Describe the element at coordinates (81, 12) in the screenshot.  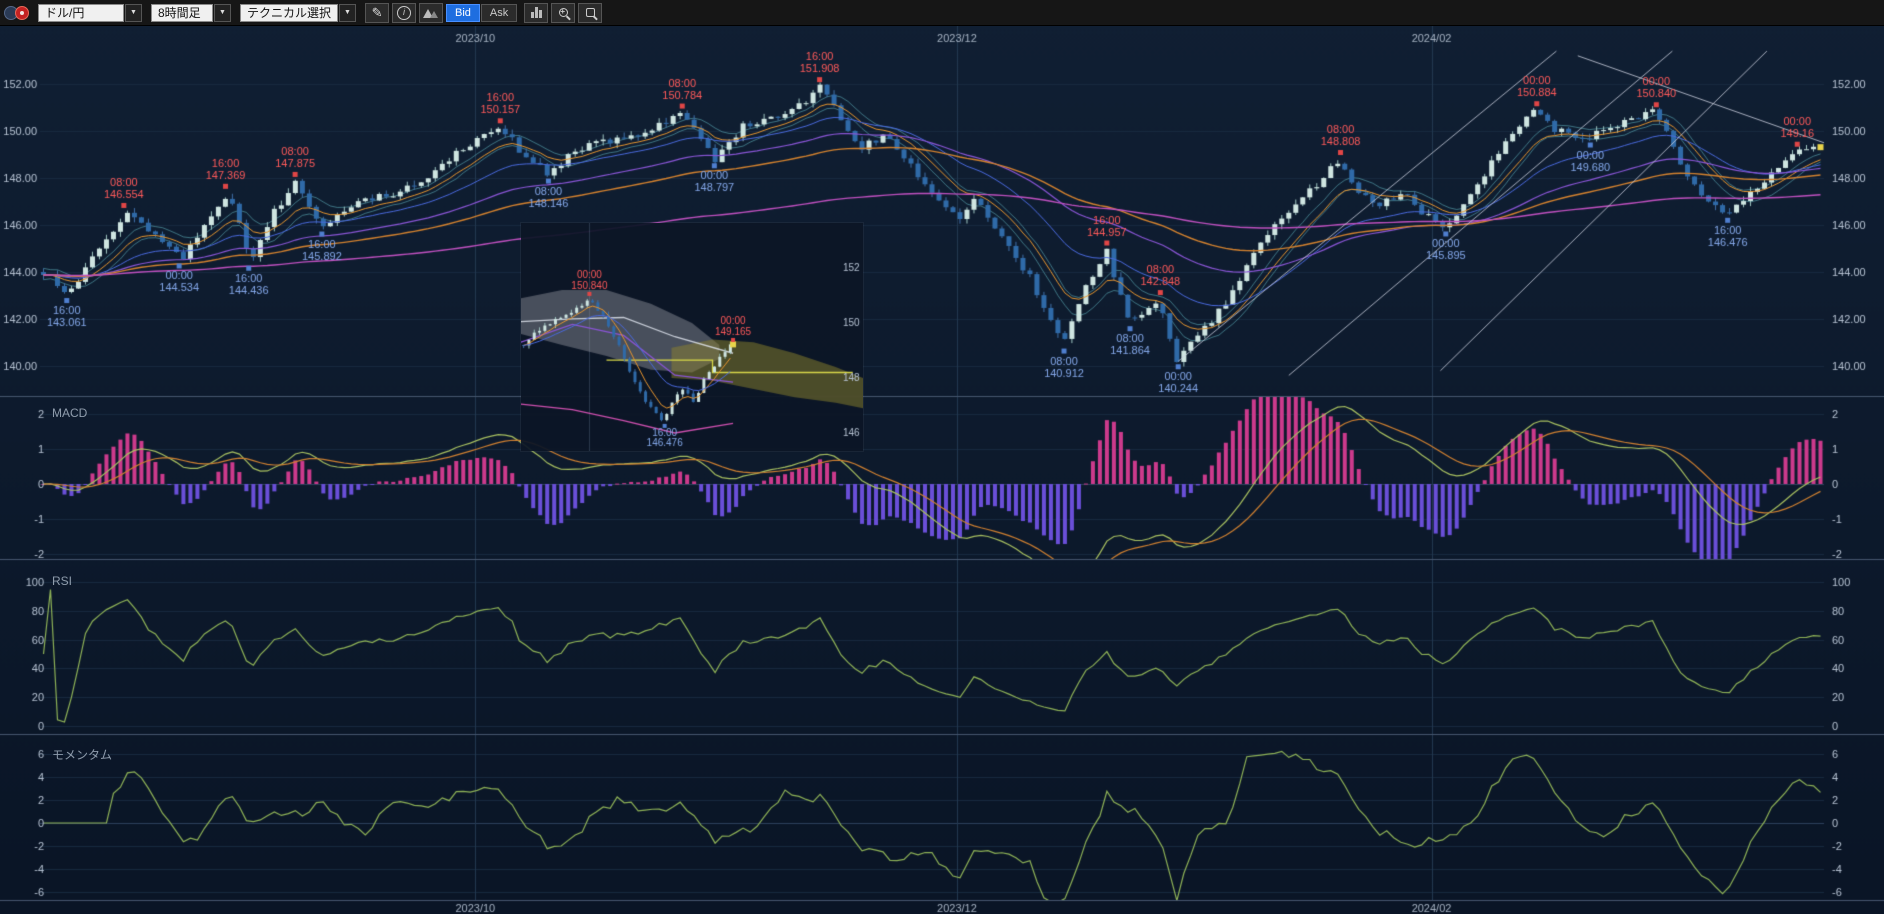
I see `currency-pair-value: ドル/円` at that location.